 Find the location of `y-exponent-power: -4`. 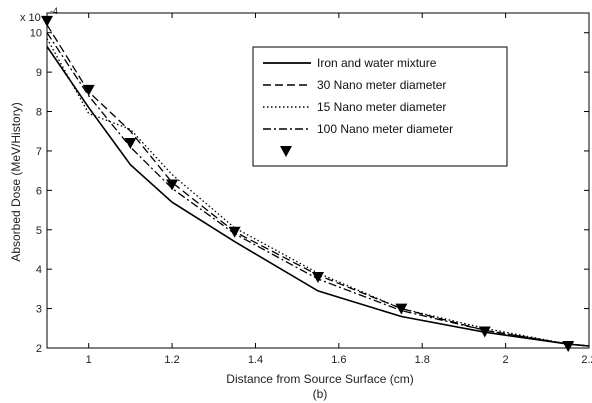

y-exponent-power: -4 is located at coordinates (54, 11).